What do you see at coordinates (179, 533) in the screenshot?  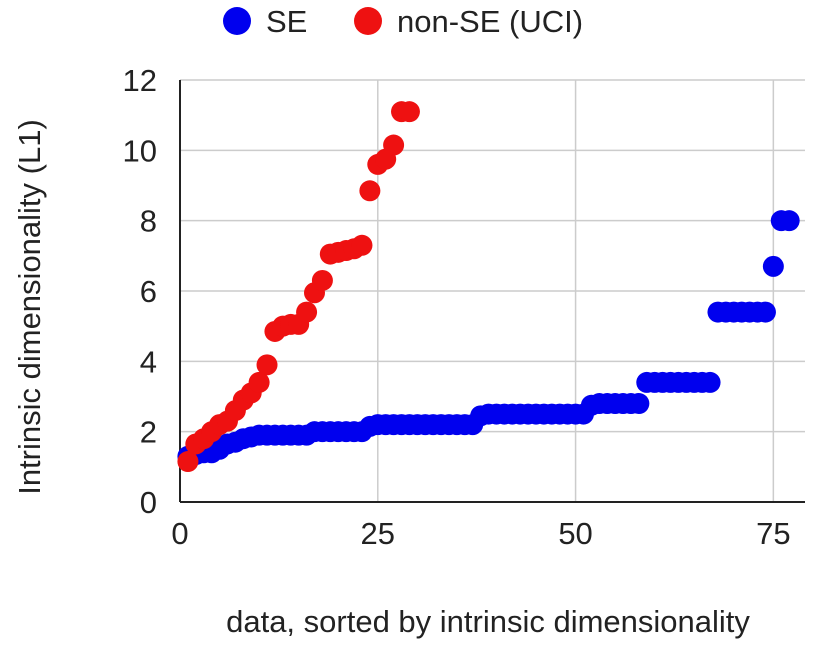 I see `x-tick-label: 0` at bounding box center [179, 533].